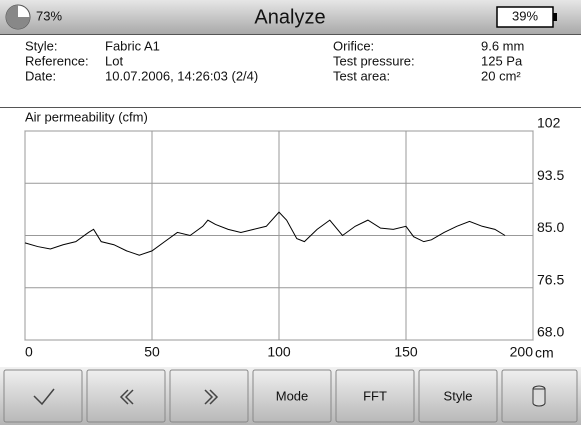 The width and height of the screenshot is (581, 425). I want to click on data-line, so click(265, 233).